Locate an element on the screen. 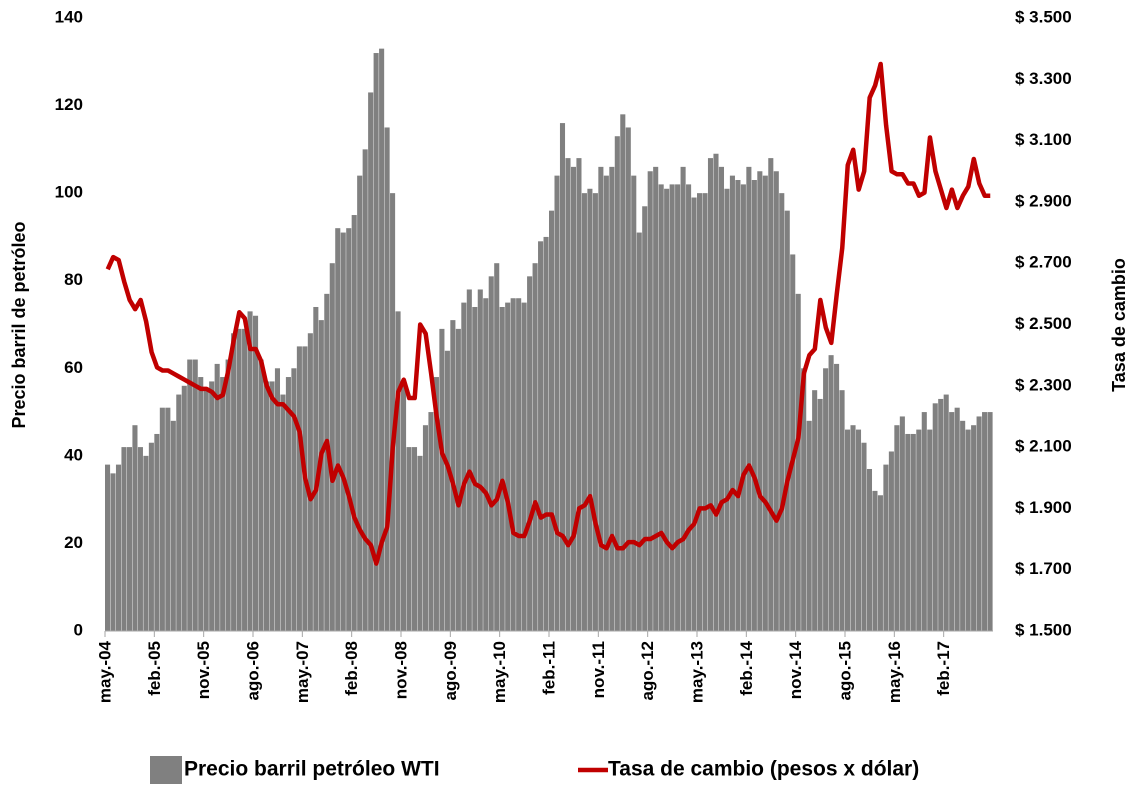 The image size is (1131, 791). y2-tick-label: $ 1.700 is located at coordinates (1043, 568).